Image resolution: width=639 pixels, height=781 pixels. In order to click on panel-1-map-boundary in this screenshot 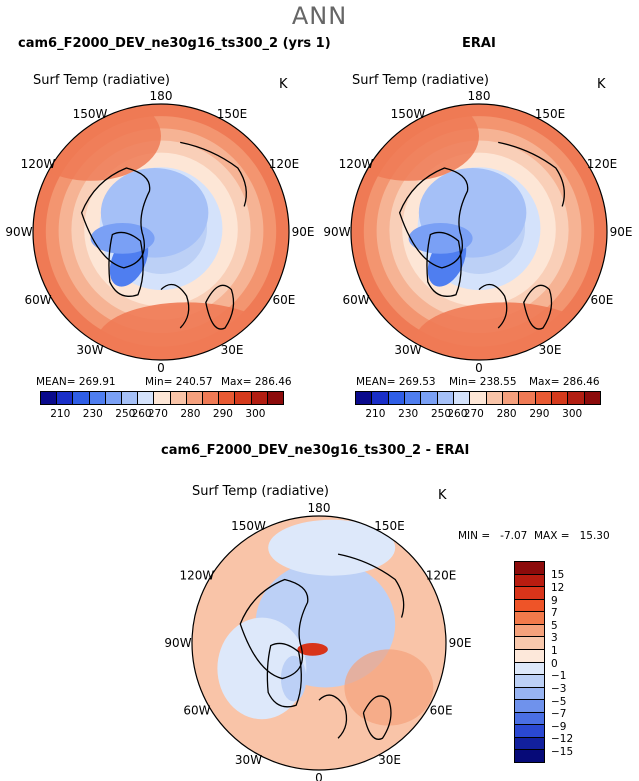, I will do `click(161, 232)`.